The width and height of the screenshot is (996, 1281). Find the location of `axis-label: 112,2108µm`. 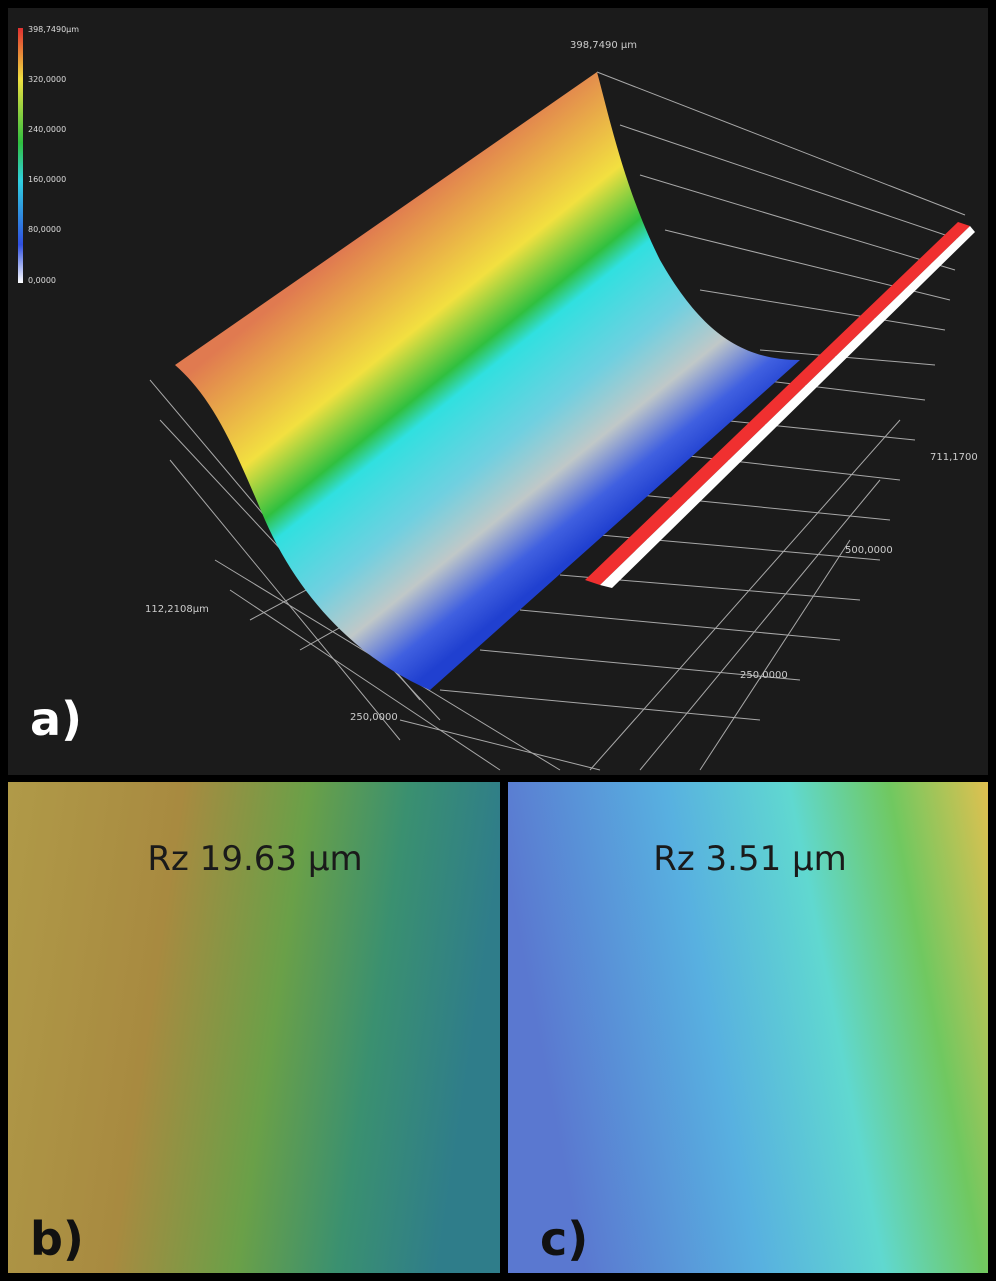

axis-label: 112,2108µm is located at coordinates (177, 609).